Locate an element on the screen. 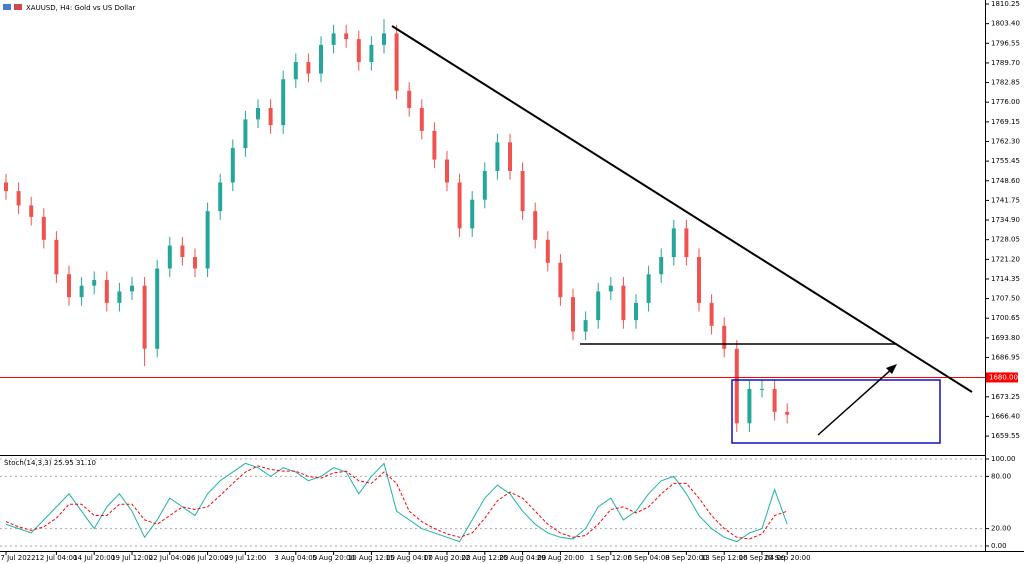 The width and height of the screenshot is (1024, 564). arrow-head is located at coordinates (891, 369).